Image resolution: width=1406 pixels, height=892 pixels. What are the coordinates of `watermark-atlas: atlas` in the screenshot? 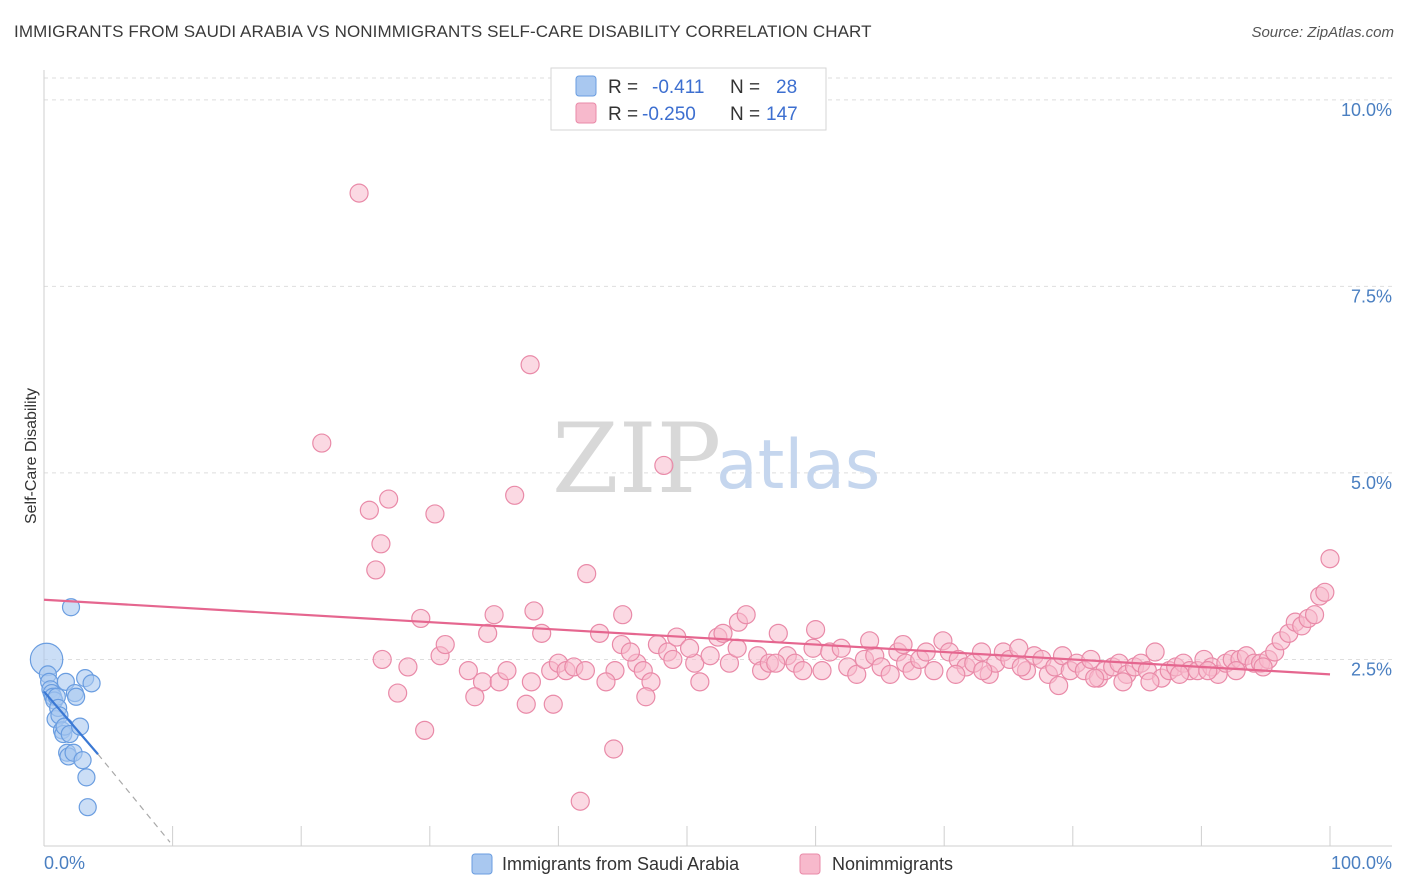 It's located at (798, 465).